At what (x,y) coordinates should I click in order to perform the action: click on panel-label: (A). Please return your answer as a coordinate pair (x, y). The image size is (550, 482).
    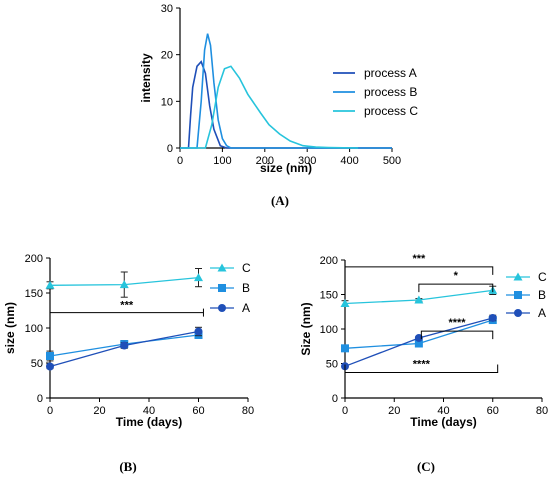
    Looking at the image, I should click on (280, 200).